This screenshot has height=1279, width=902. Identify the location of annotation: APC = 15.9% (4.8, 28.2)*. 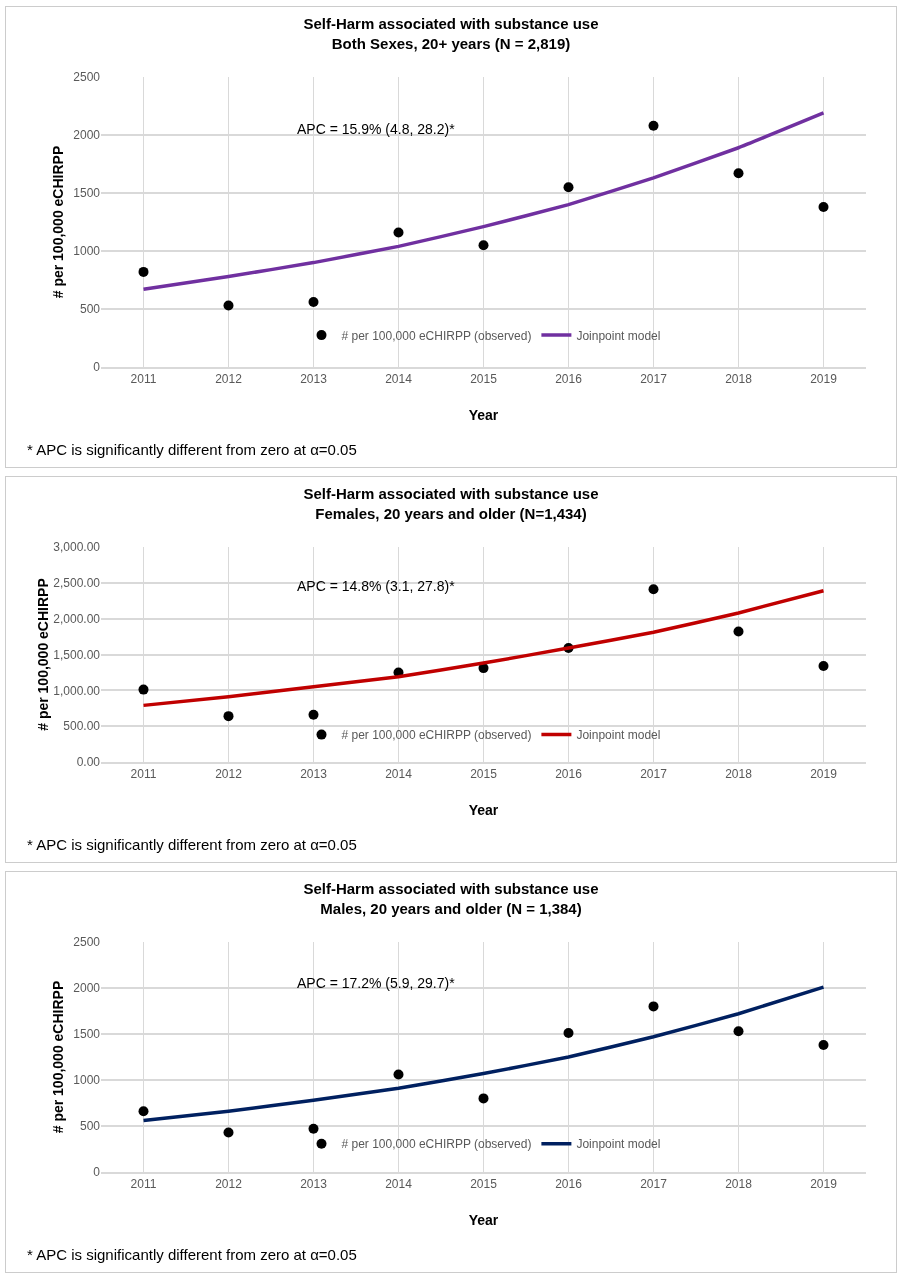
(376, 129).